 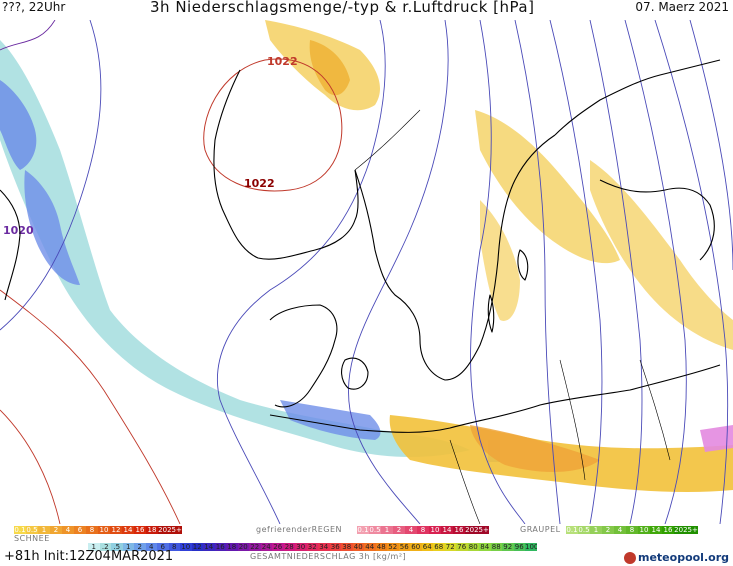 I want to click on isobar-purple-west, so click(x=28, y=35).